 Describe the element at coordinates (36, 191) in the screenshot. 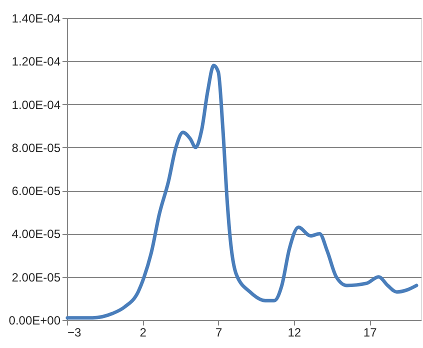

I see `y-tick-label: 6.00E-05` at that location.